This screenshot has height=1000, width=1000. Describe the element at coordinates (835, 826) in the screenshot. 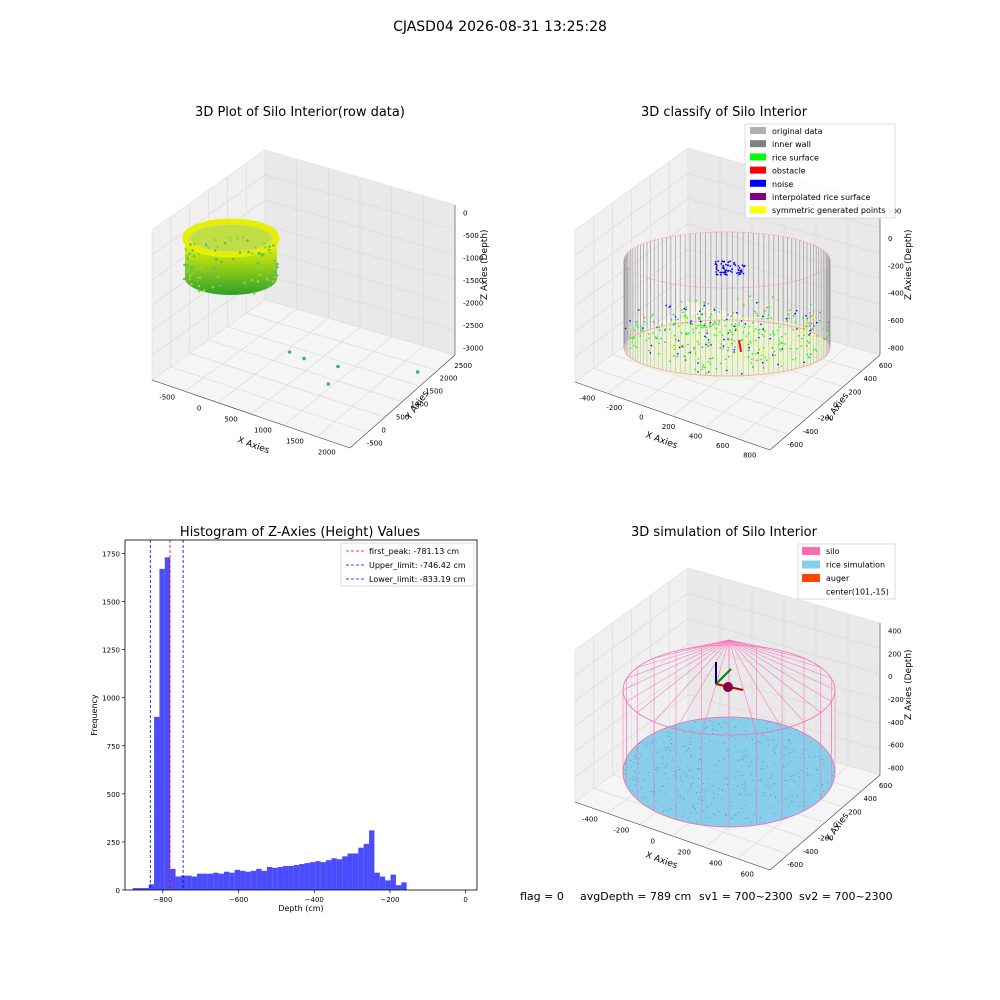

I see `p4-y-tick-label: 0` at that location.